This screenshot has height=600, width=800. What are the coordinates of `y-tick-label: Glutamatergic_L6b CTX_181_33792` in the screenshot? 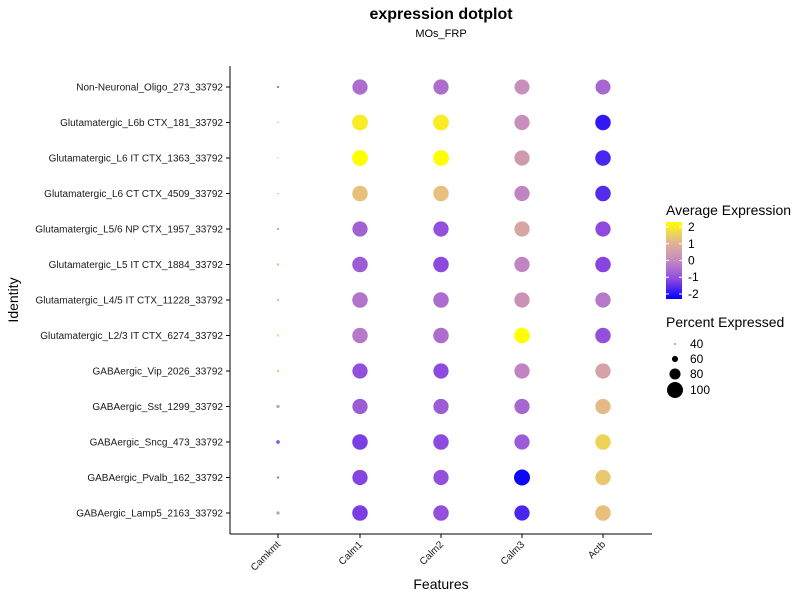 It's located at (141, 123).